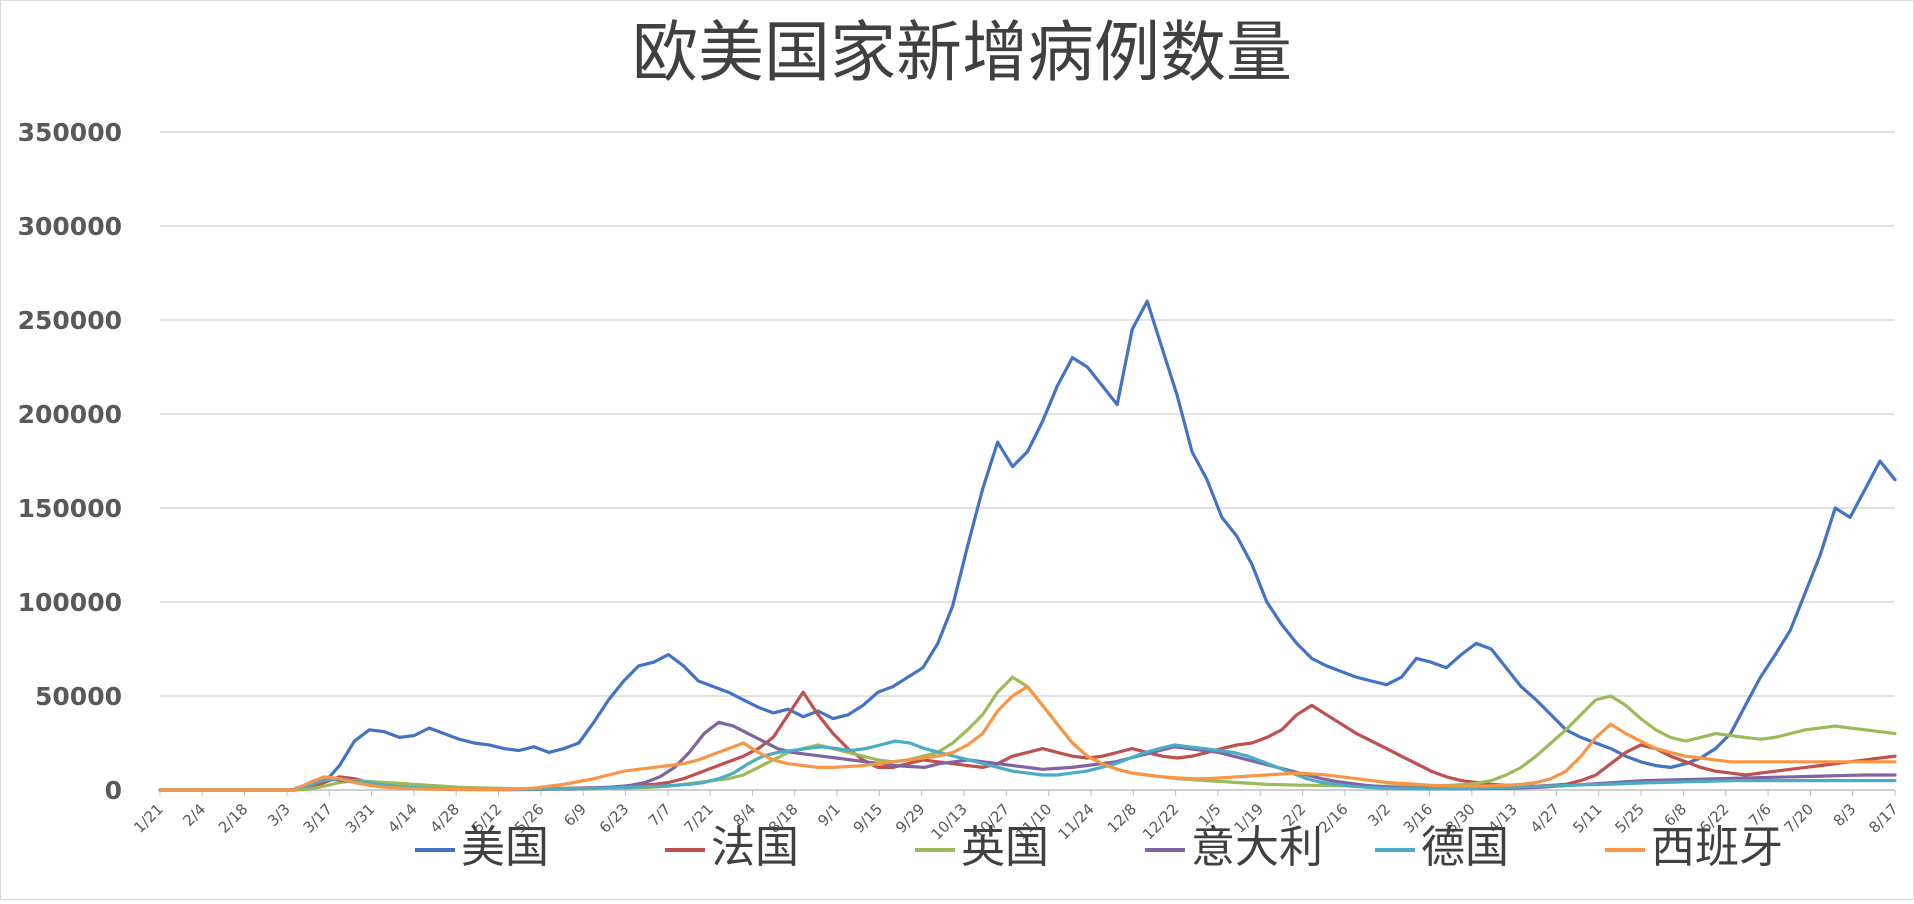 This screenshot has height=904, width=1914. Describe the element at coordinates (78, 696) in the screenshot. I see `y-tick-label: 50000` at that location.